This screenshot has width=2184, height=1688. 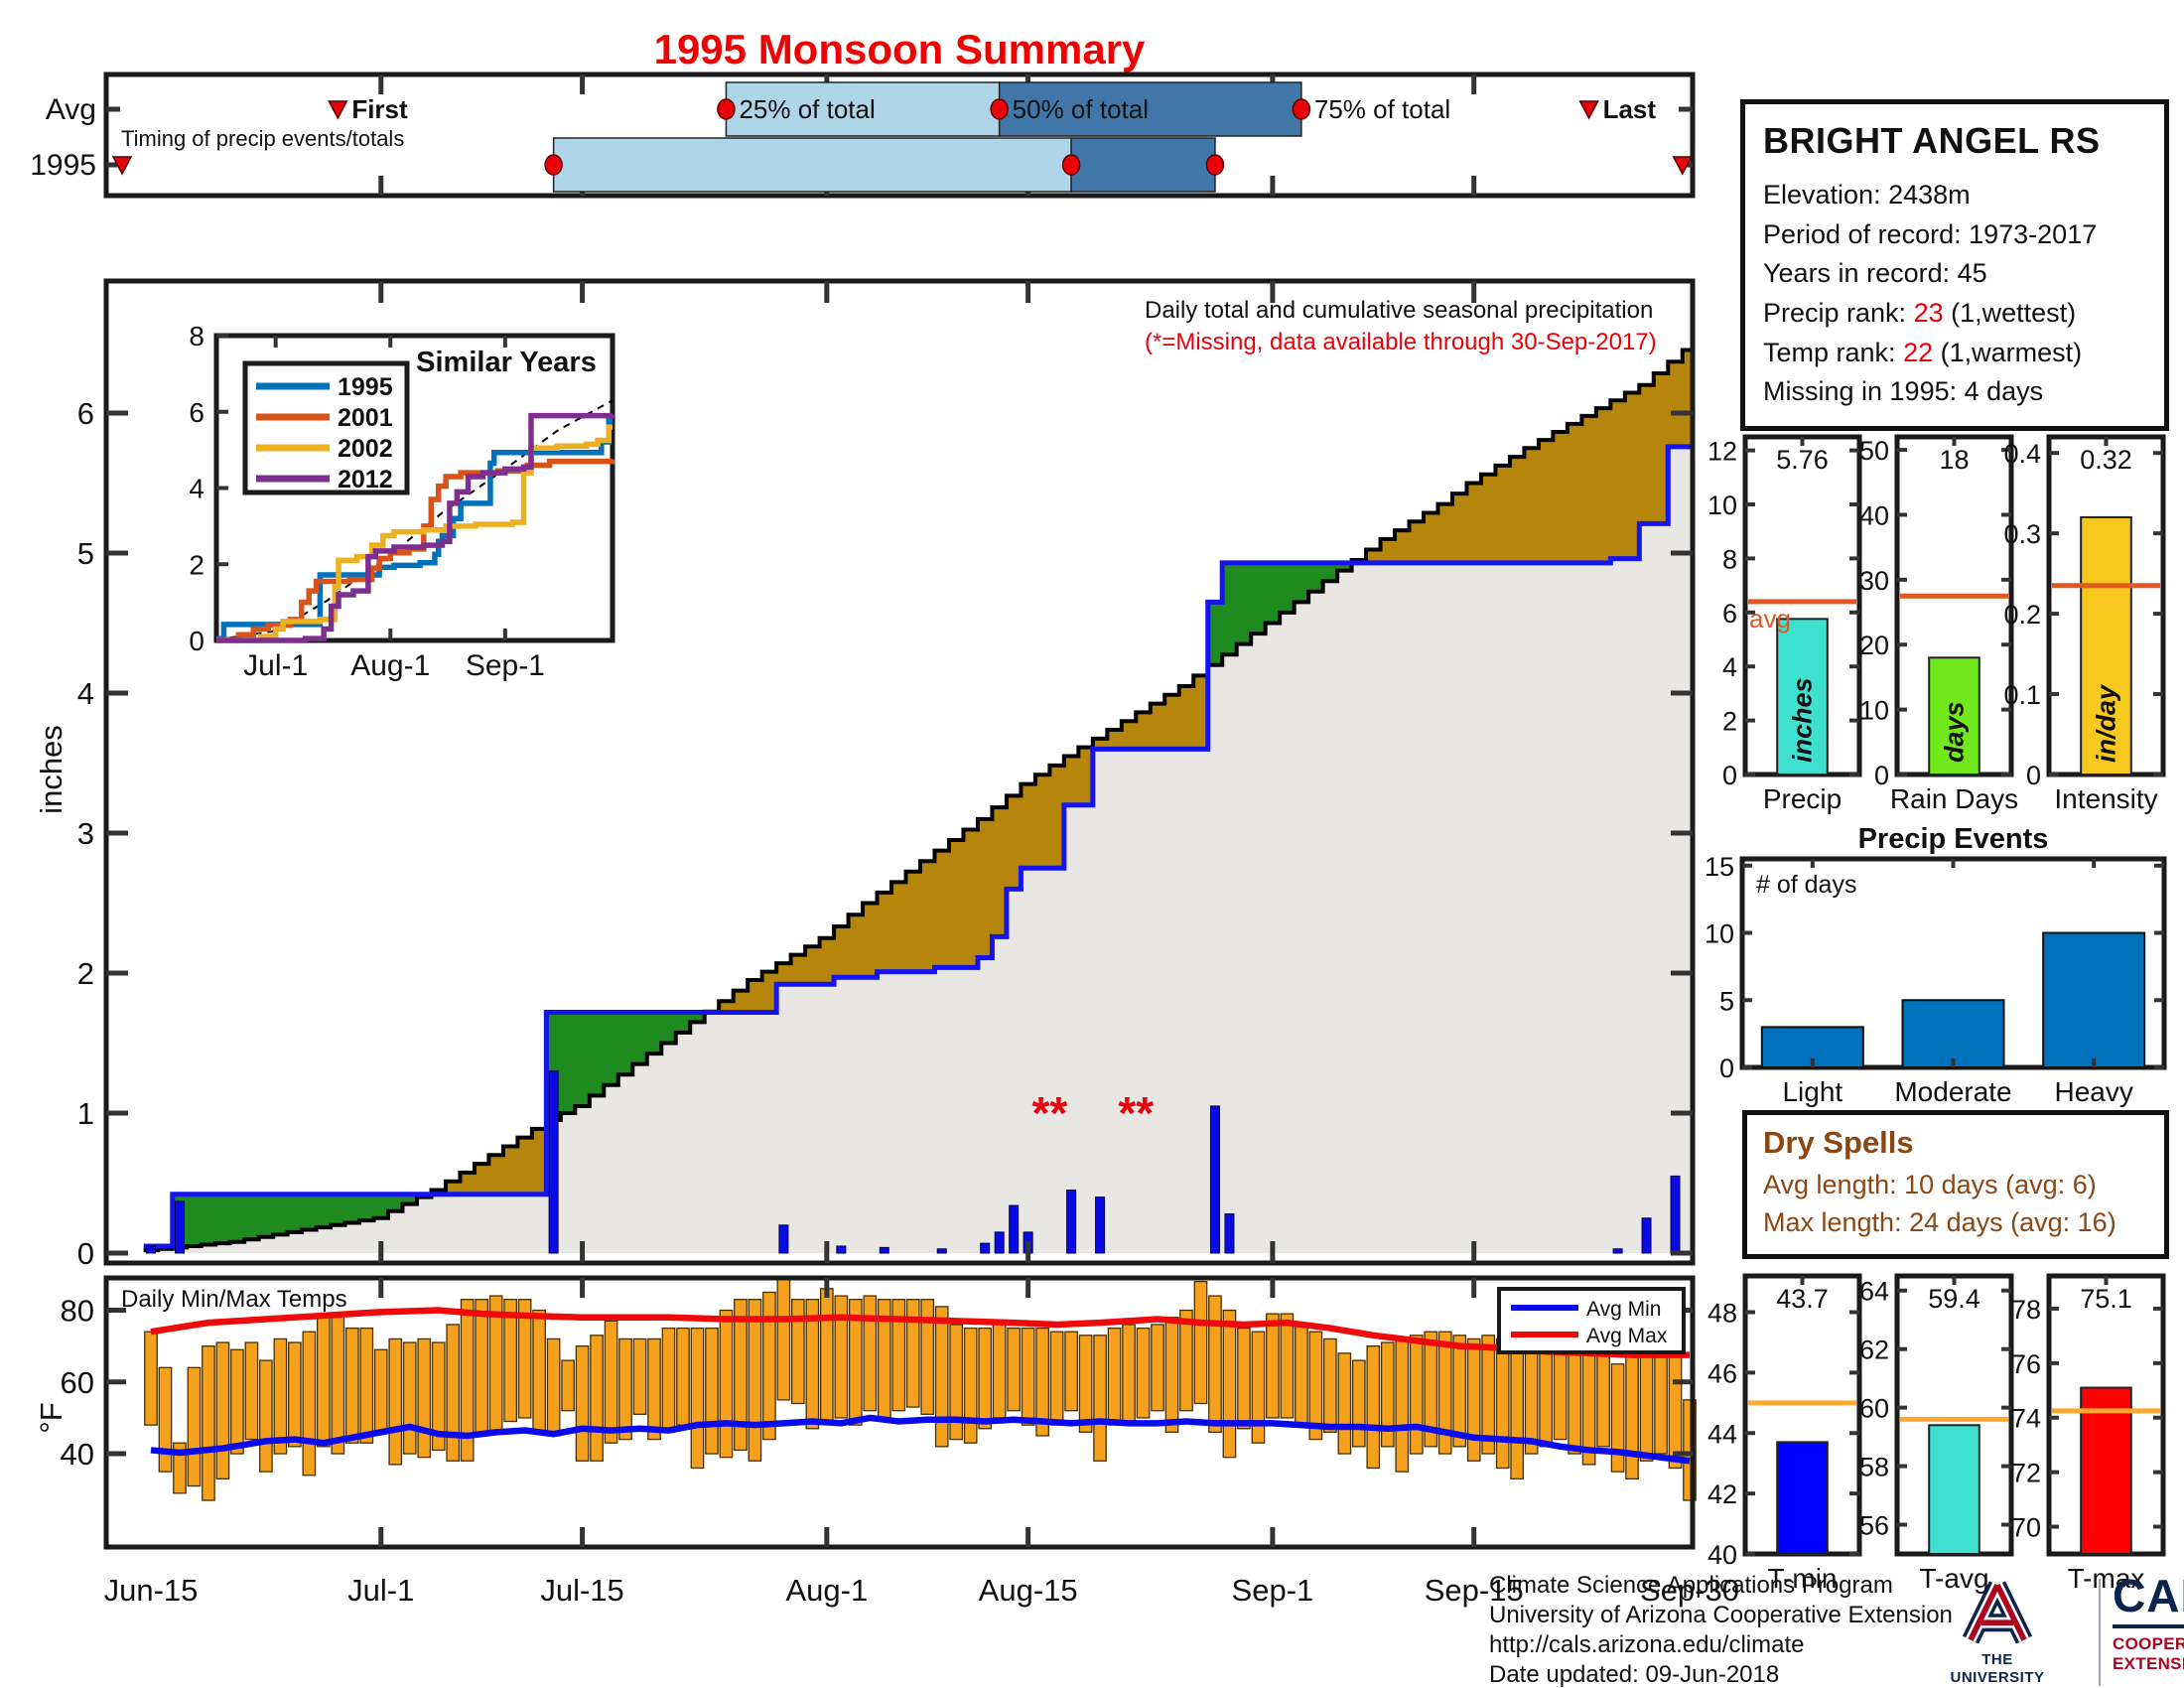 What do you see at coordinates (1932, 140) in the screenshot?
I see `station-name: BRIGHT ANGEL RS` at bounding box center [1932, 140].